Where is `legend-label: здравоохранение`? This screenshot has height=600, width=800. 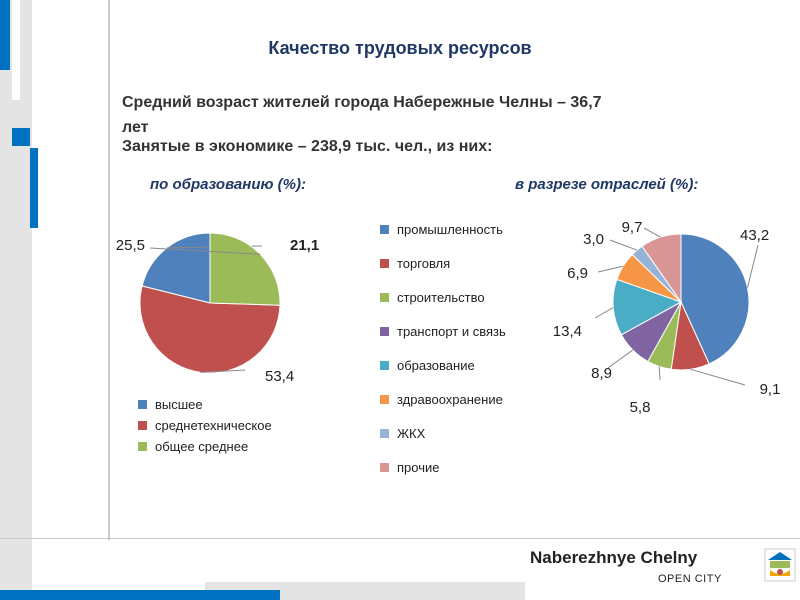 legend-label: здравоохранение is located at coordinates (450, 399).